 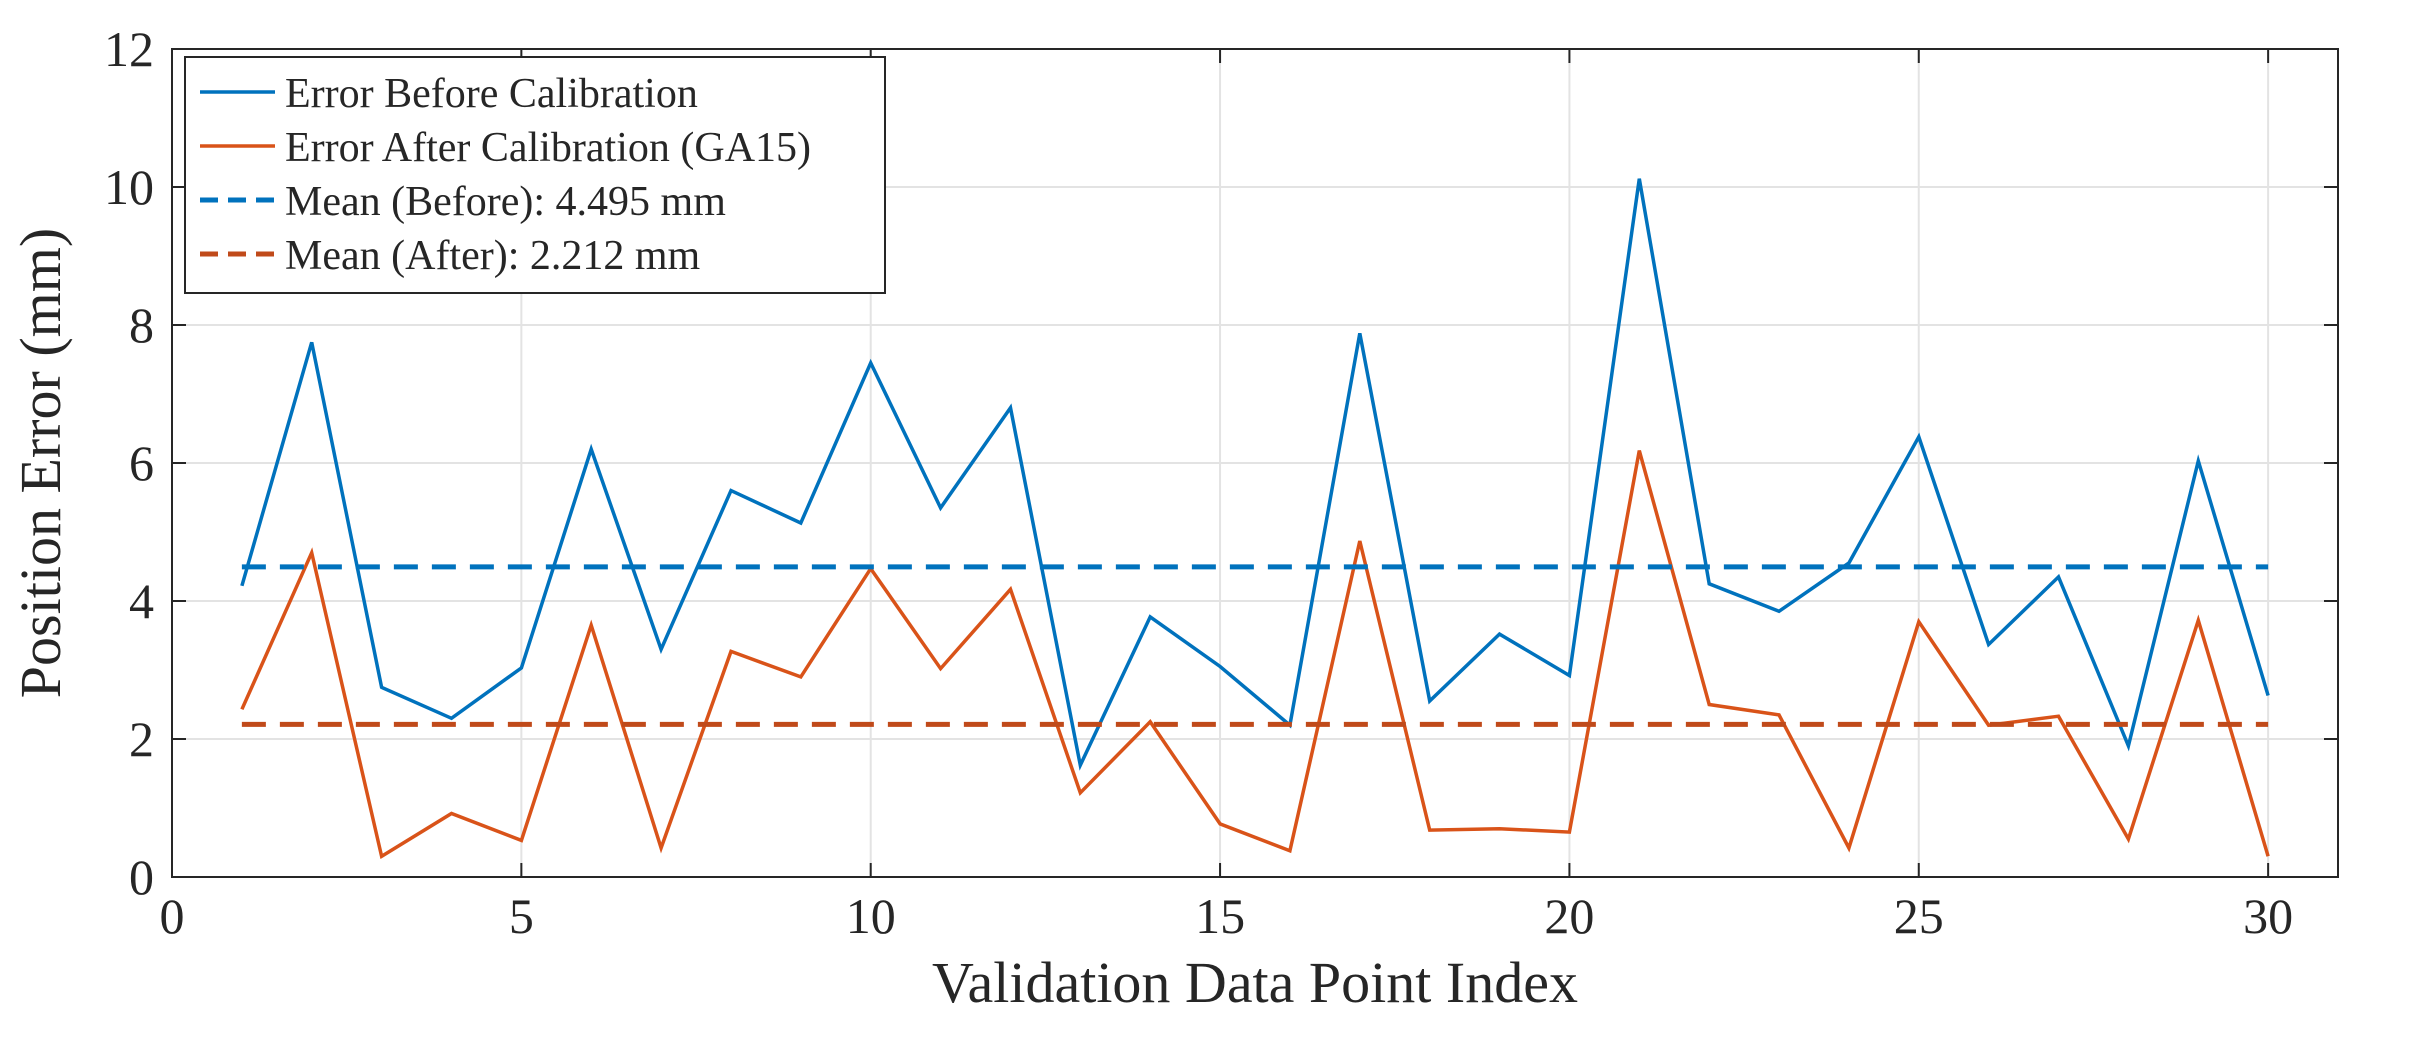 I want to click on x-tick-label: 15, so click(x=1220, y=916).